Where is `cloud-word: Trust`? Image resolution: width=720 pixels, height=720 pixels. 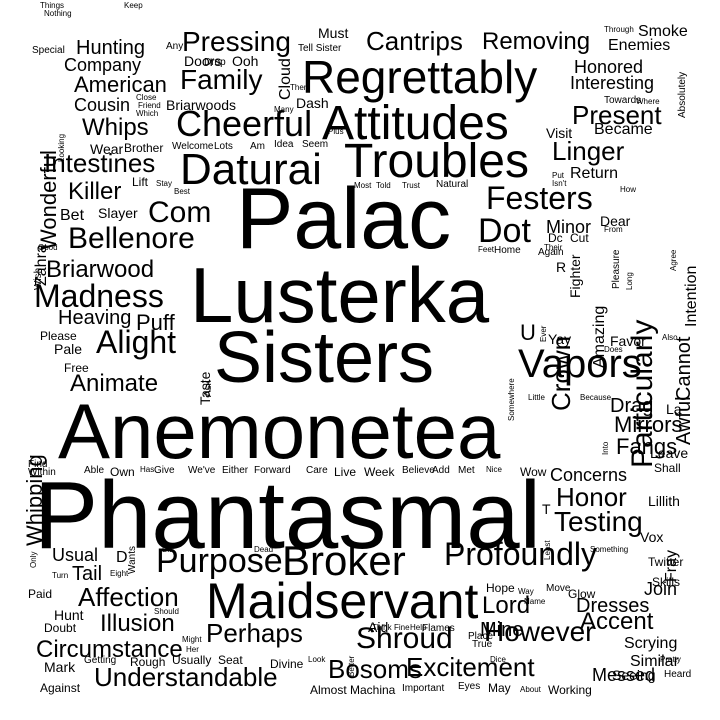 cloud-word: Trust is located at coordinates (411, 185).